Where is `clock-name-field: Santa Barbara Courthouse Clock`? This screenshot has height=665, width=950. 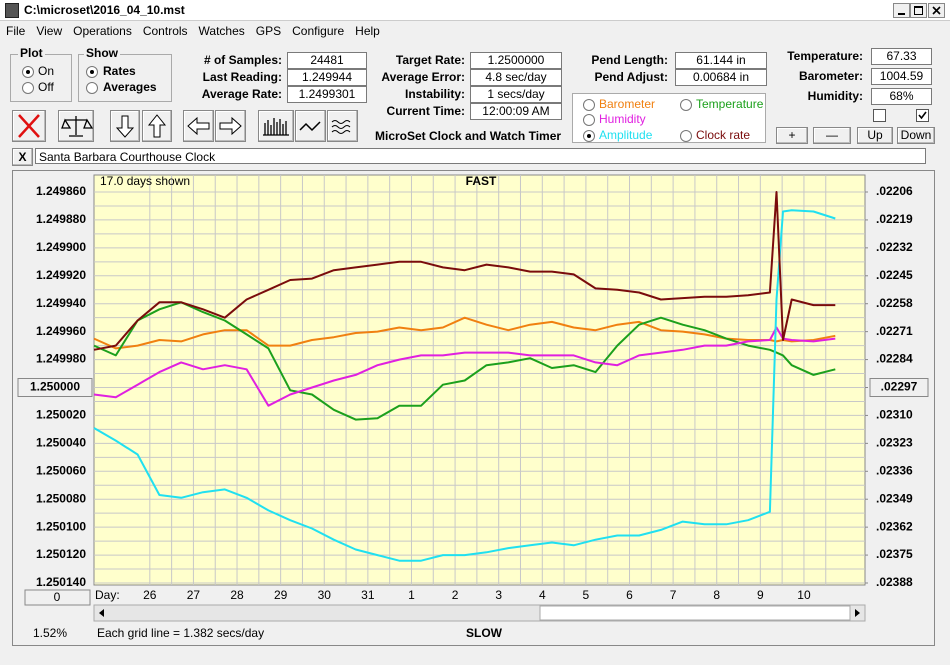
clock-name-field: Santa Barbara Courthouse Clock is located at coordinates (480, 156).